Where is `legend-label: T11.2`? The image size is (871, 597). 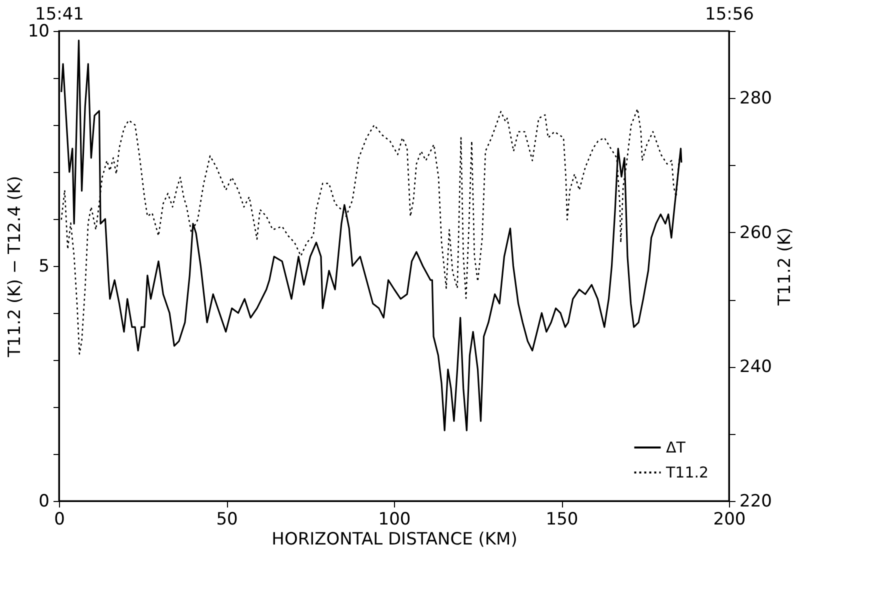 legend-label: T11.2 is located at coordinates (687, 473).